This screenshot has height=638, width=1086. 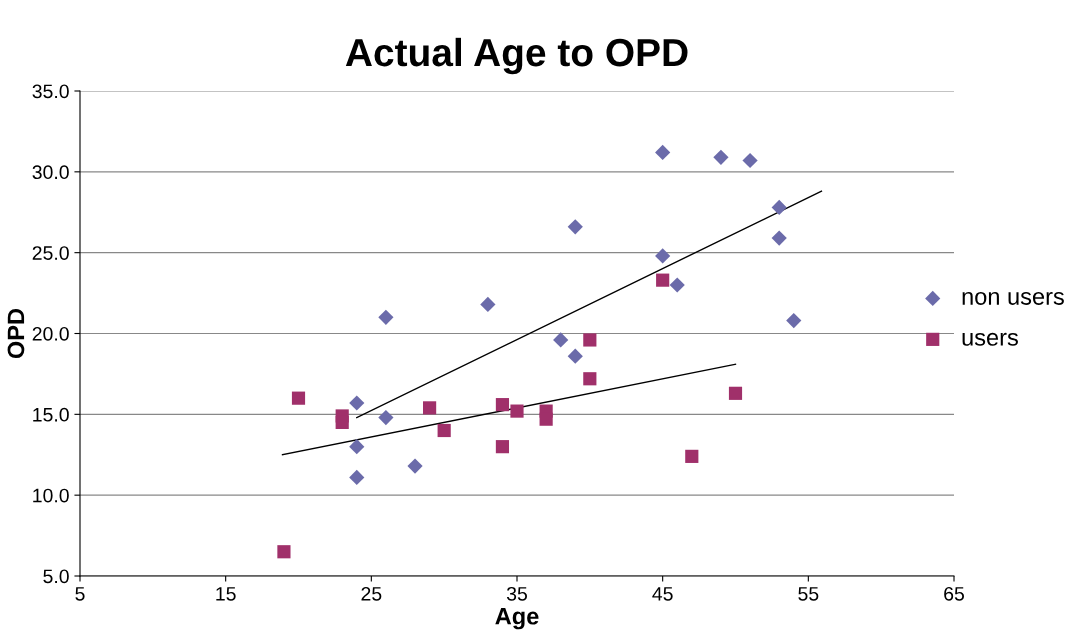 What do you see at coordinates (51, 414) in the screenshot?
I see `y-tick-label: 15.0` at bounding box center [51, 414].